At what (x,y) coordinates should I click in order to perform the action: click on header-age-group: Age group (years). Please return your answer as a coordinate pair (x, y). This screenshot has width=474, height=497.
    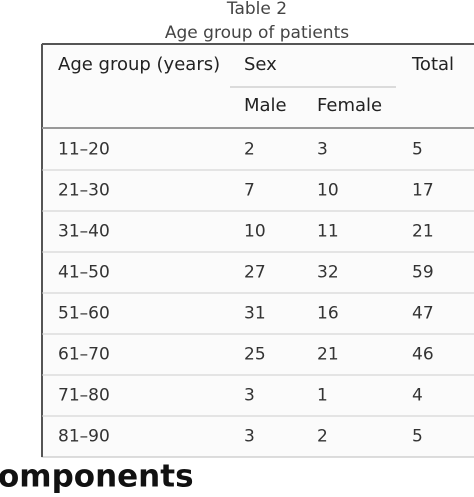
    Looking at the image, I should click on (139, 64).